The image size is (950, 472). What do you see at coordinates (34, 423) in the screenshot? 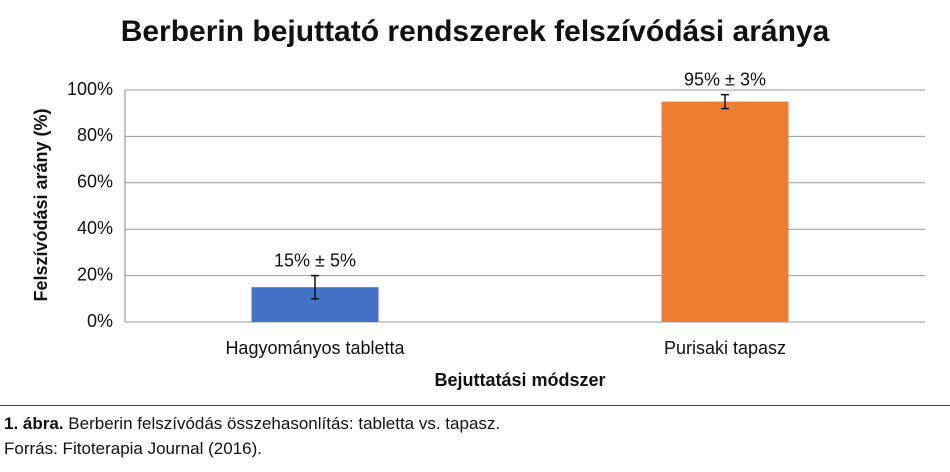
I see `caption-label: 1. ábra.` at bounding box center [34, 423].